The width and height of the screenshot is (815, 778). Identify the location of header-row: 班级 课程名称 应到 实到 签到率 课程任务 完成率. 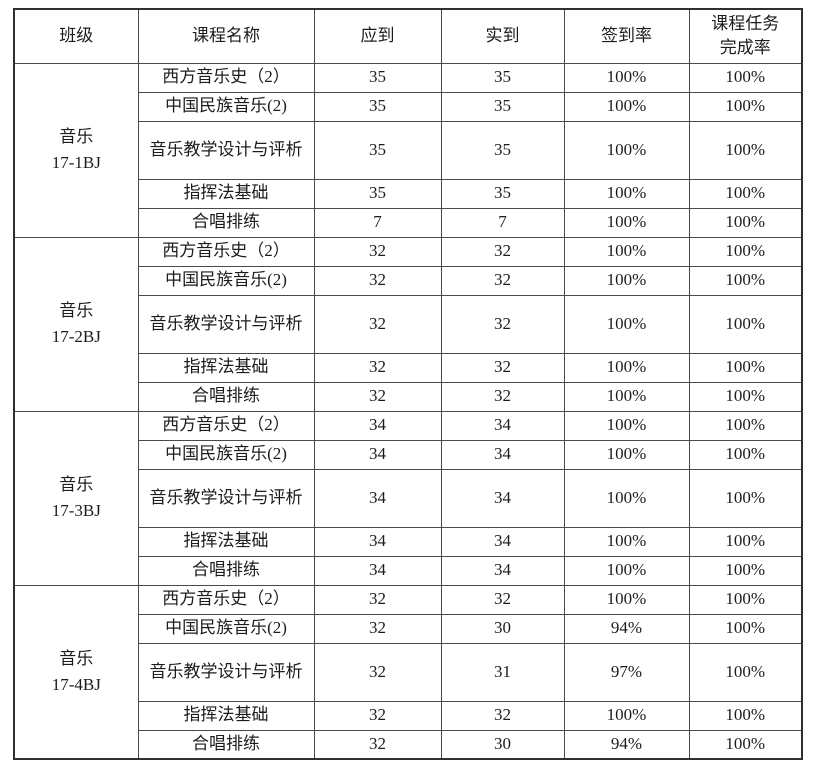
(408, 36).